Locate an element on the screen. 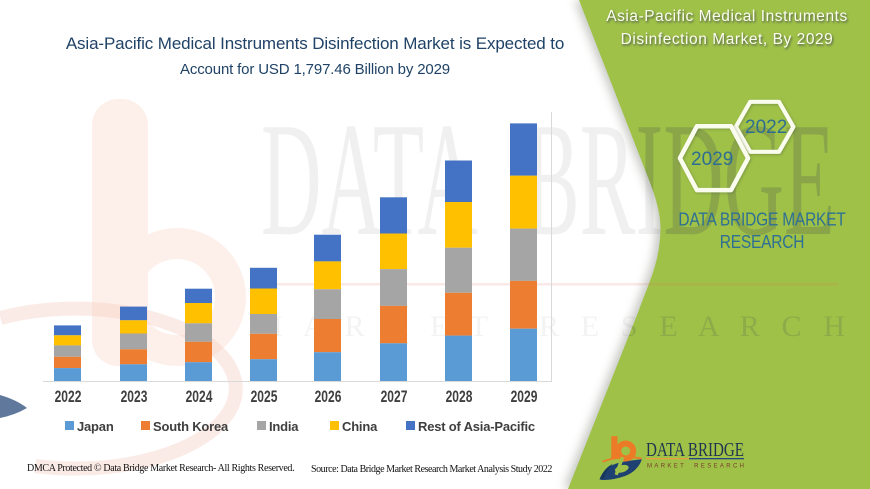  svg-text: BRIDGE is located at coordinates (679, 180).